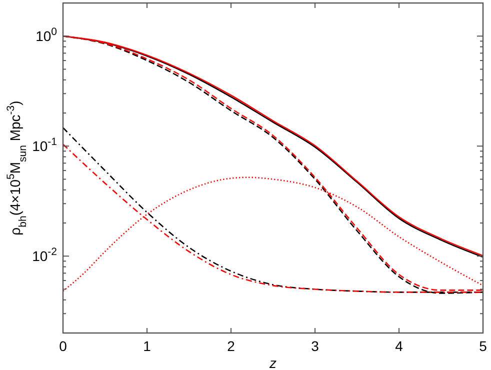  What do you see at coordinates (63, 346) in the screenshot?
I see `x-tick-label: 0` at bounding box center [63, 346].